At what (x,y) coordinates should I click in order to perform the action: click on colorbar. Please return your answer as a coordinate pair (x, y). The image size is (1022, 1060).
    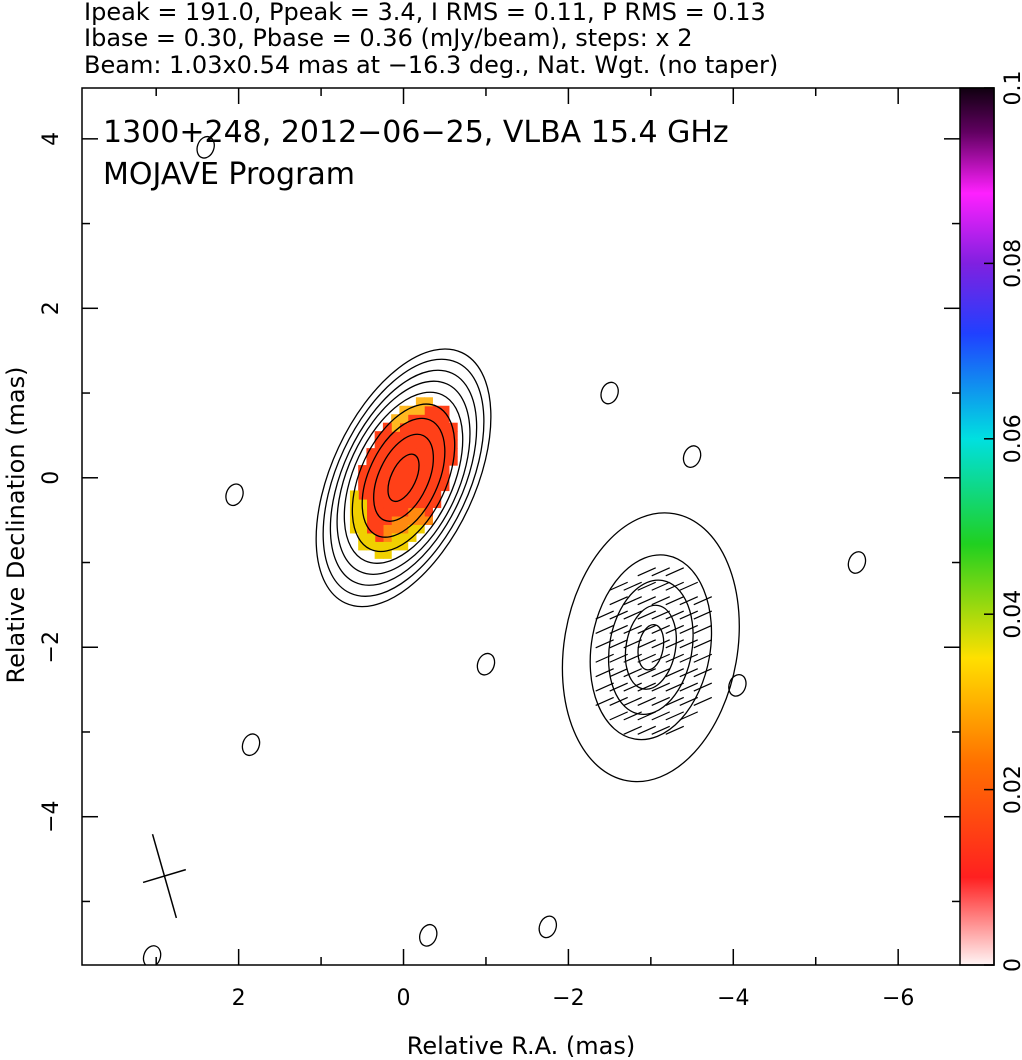
    Looking at the image, I should click on (977, 526).